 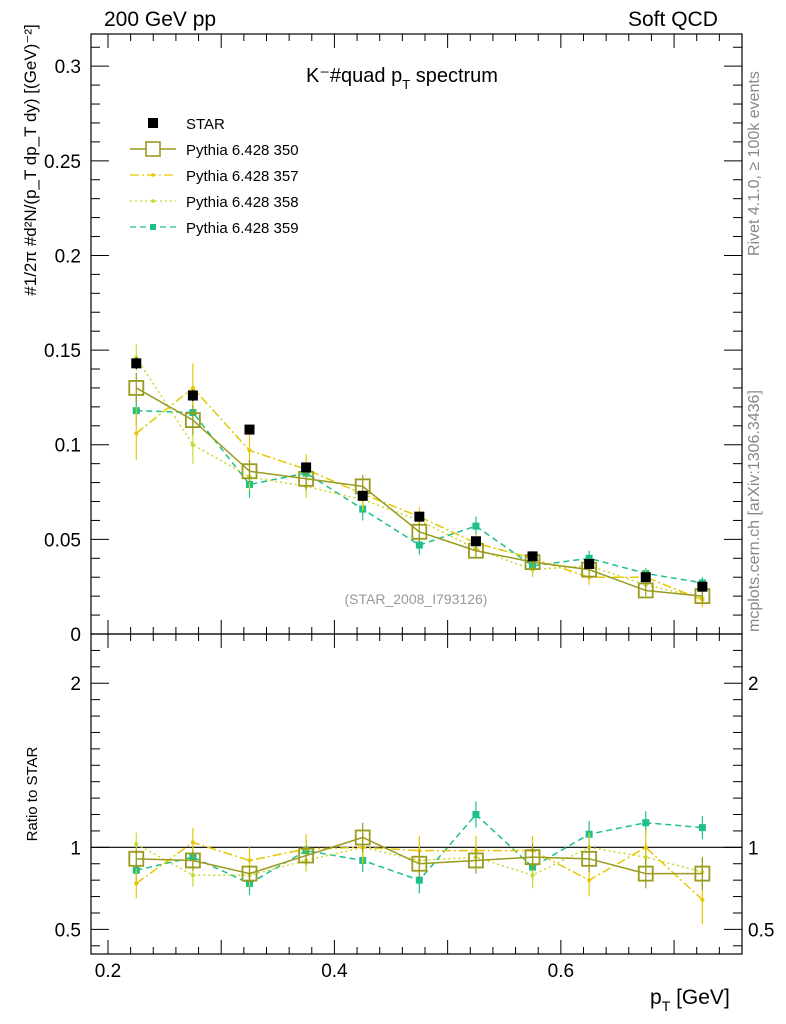 What do you see at coordinates (153, 201) in the screenshot?
I see `legend-358-marker` at bounding box center [153, 201].